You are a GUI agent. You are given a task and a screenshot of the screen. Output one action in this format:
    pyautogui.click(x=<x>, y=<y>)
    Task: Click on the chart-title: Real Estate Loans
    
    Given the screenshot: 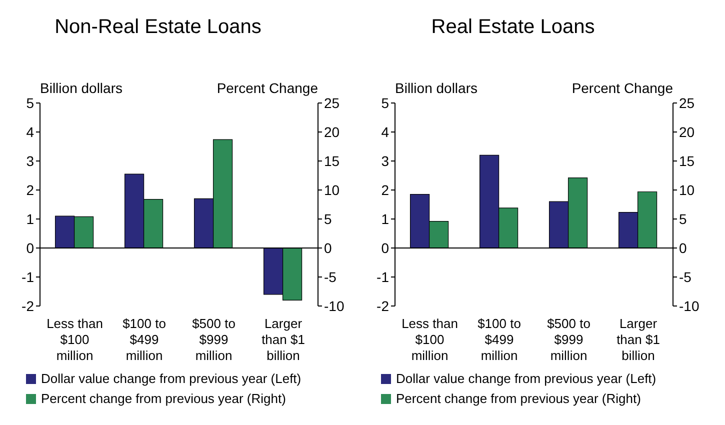 What is the action you would take?
    pyautogui.click(x=513, y=27)
    